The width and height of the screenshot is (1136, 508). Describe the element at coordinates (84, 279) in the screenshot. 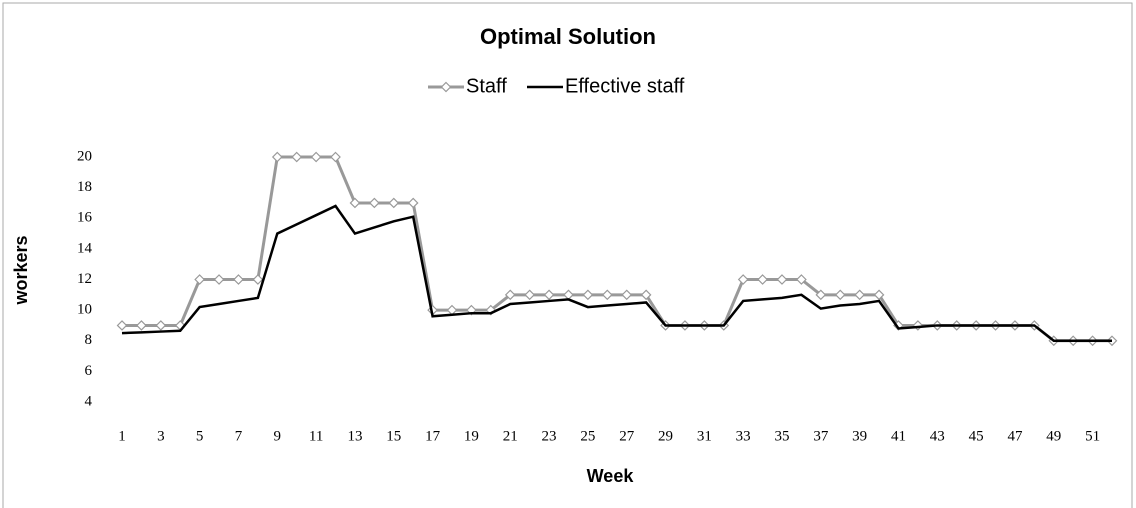

I see `y-tick-label: 12` at that location.